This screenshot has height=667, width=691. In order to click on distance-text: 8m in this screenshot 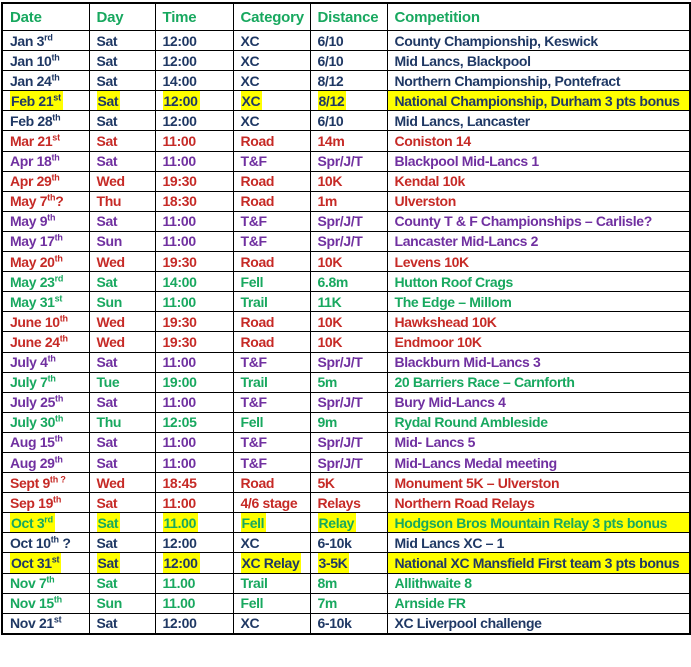, I will do `click(327, 583)`.